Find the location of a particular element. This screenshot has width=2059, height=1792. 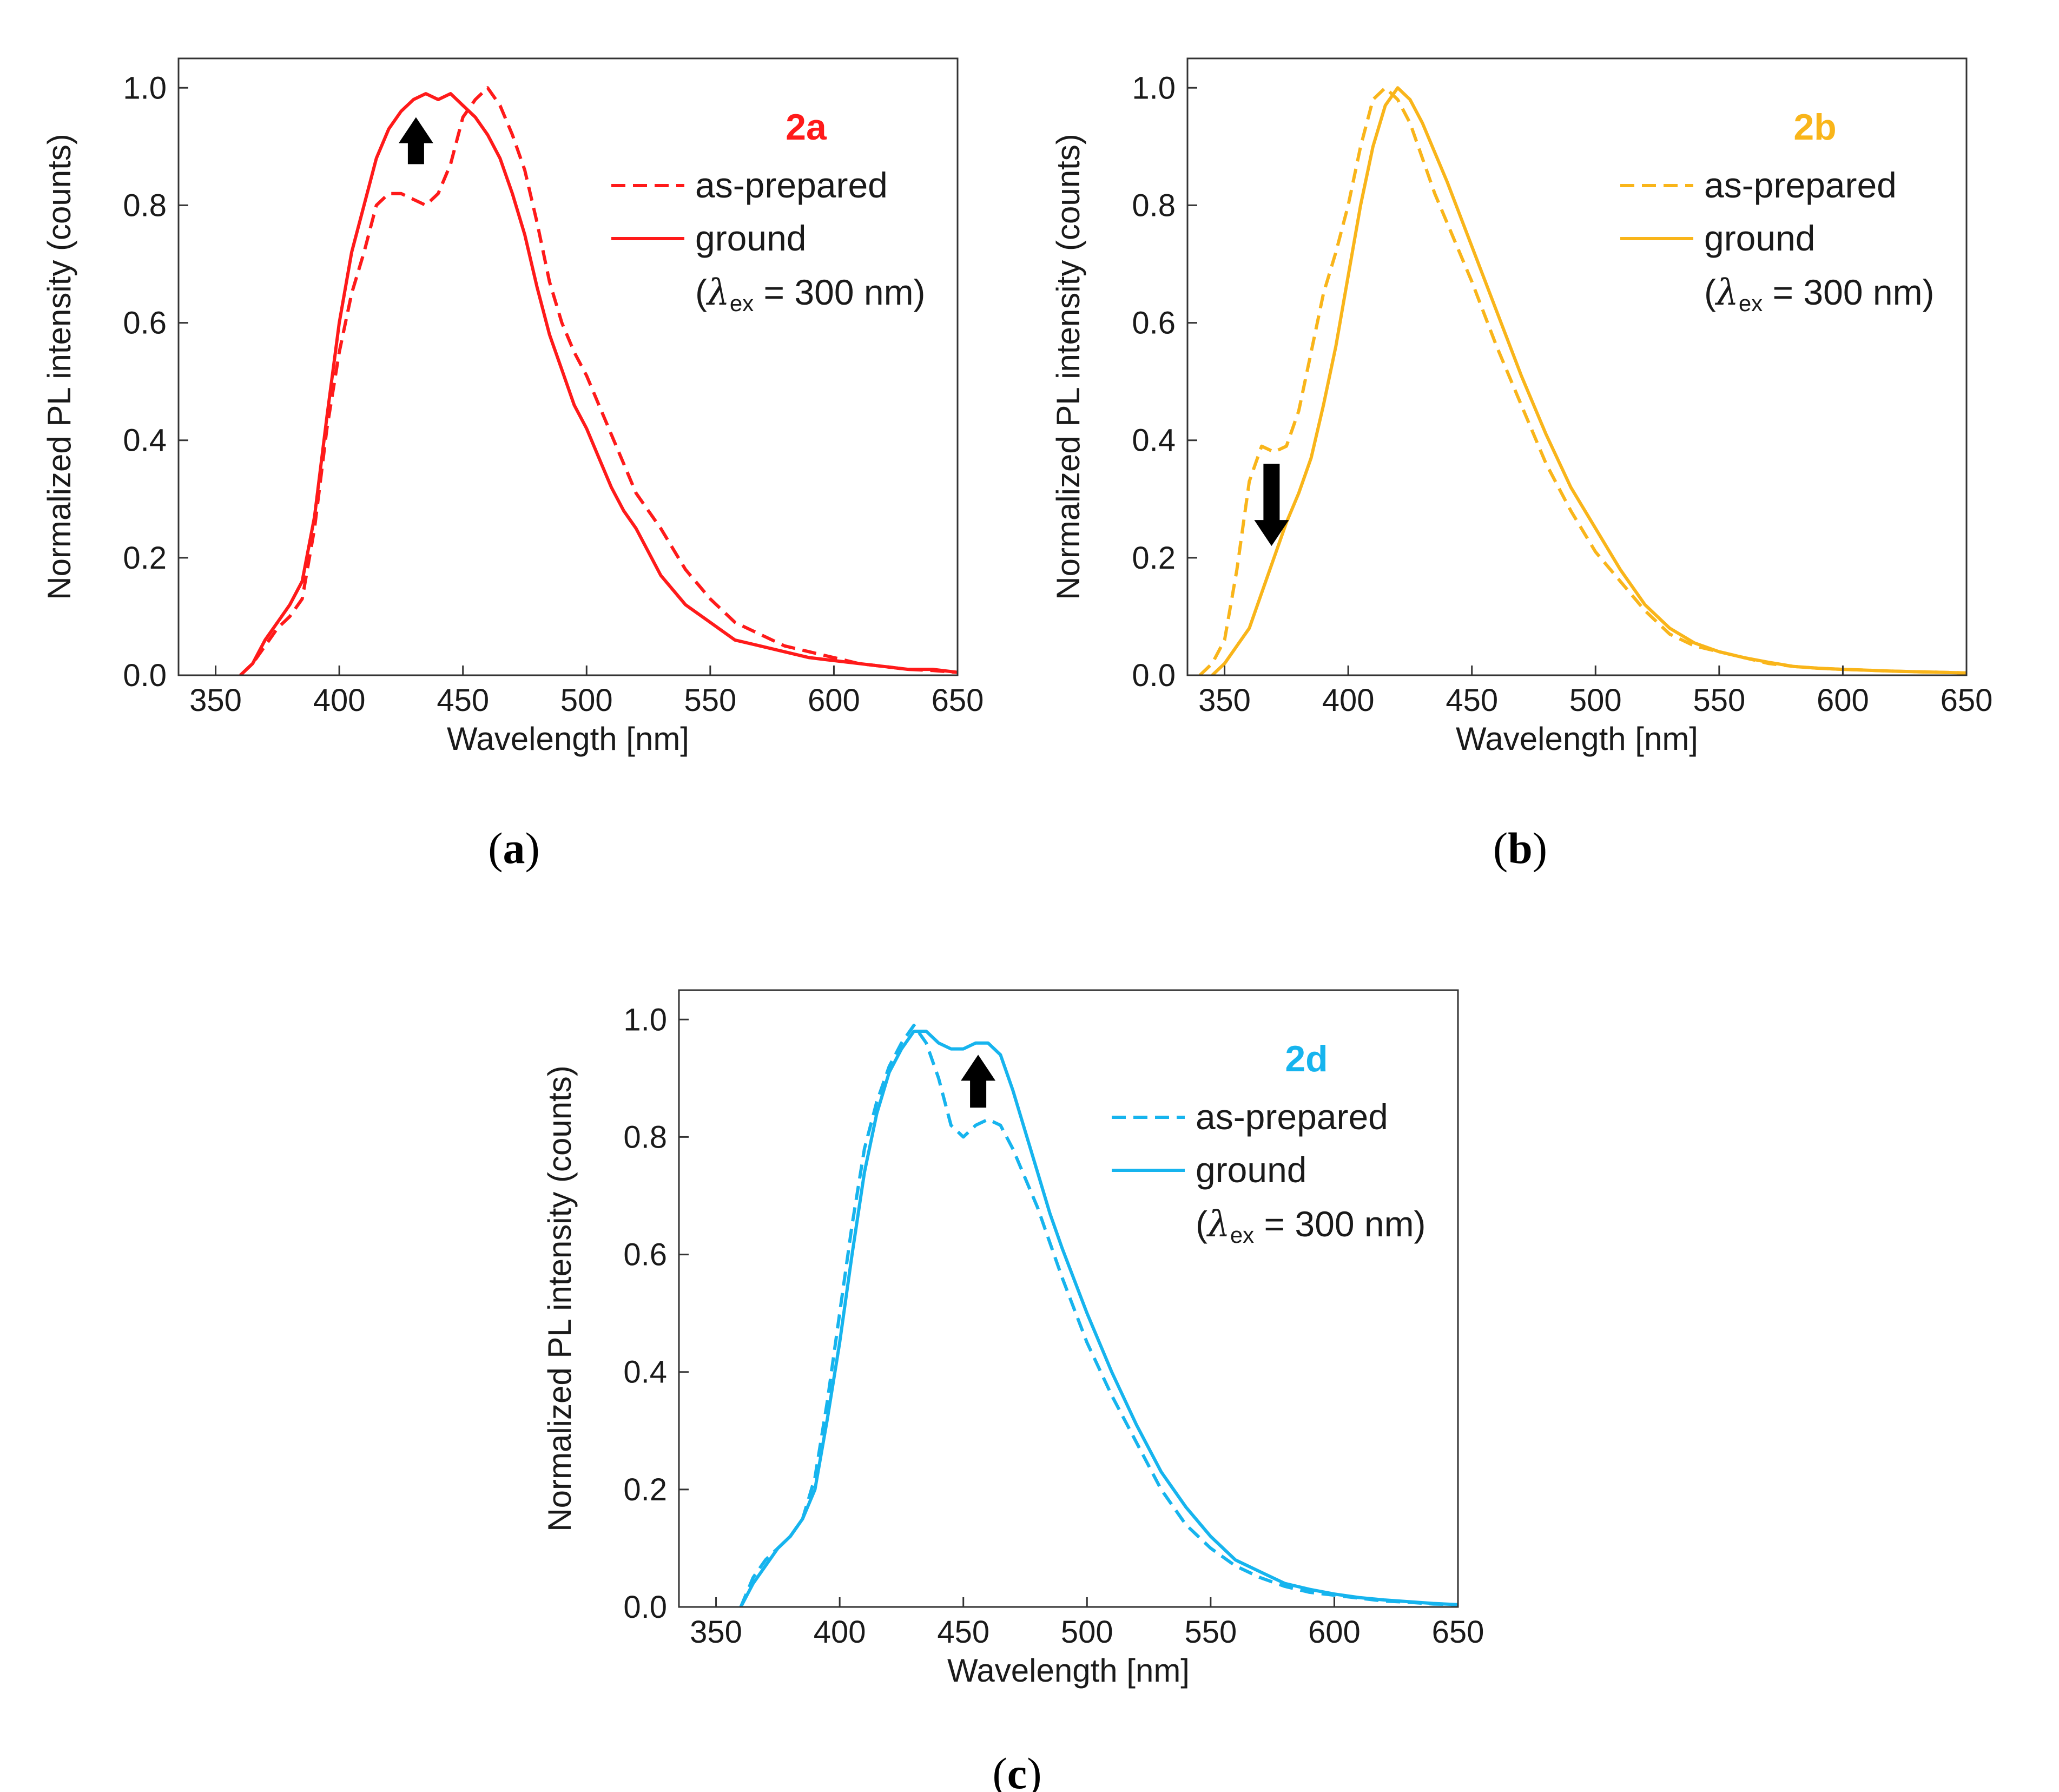

panel-caption: (b) is located at coordinates (1520, 848).